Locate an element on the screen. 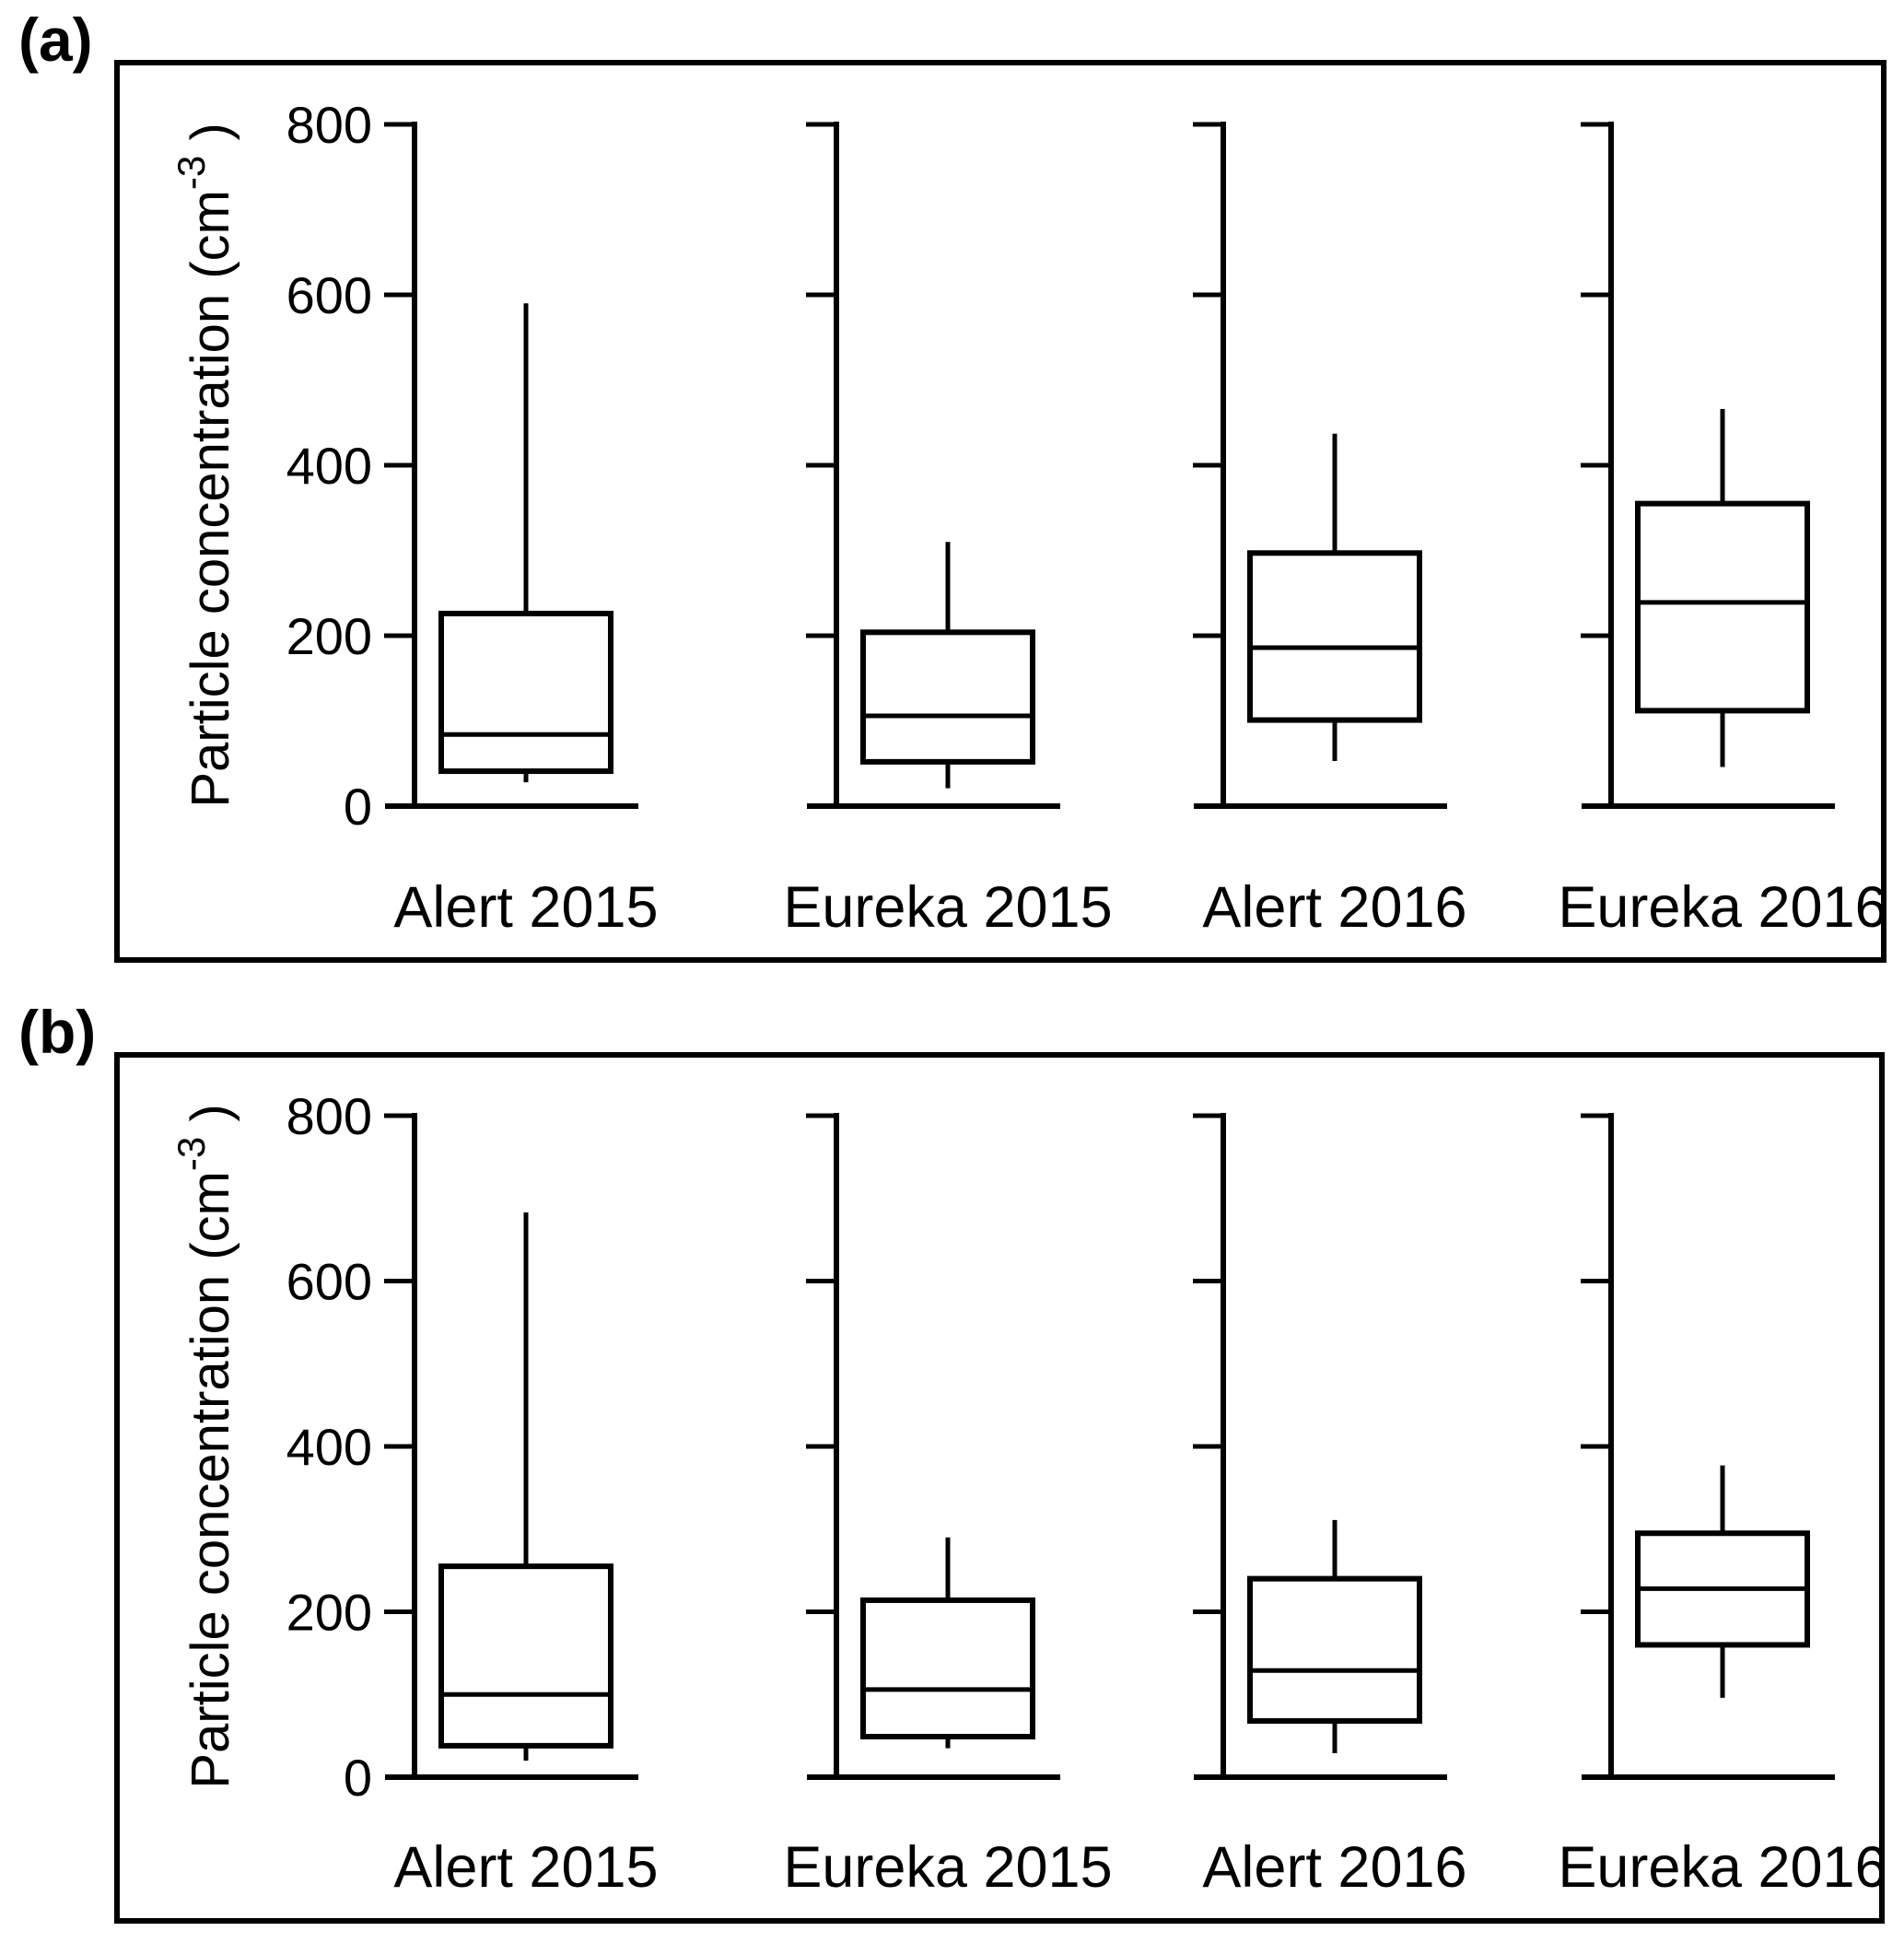 This screenshot has height=1943, width=1904. subplot-a-alert-2016: Alert 2016 is located at coordinates (1330, 531).